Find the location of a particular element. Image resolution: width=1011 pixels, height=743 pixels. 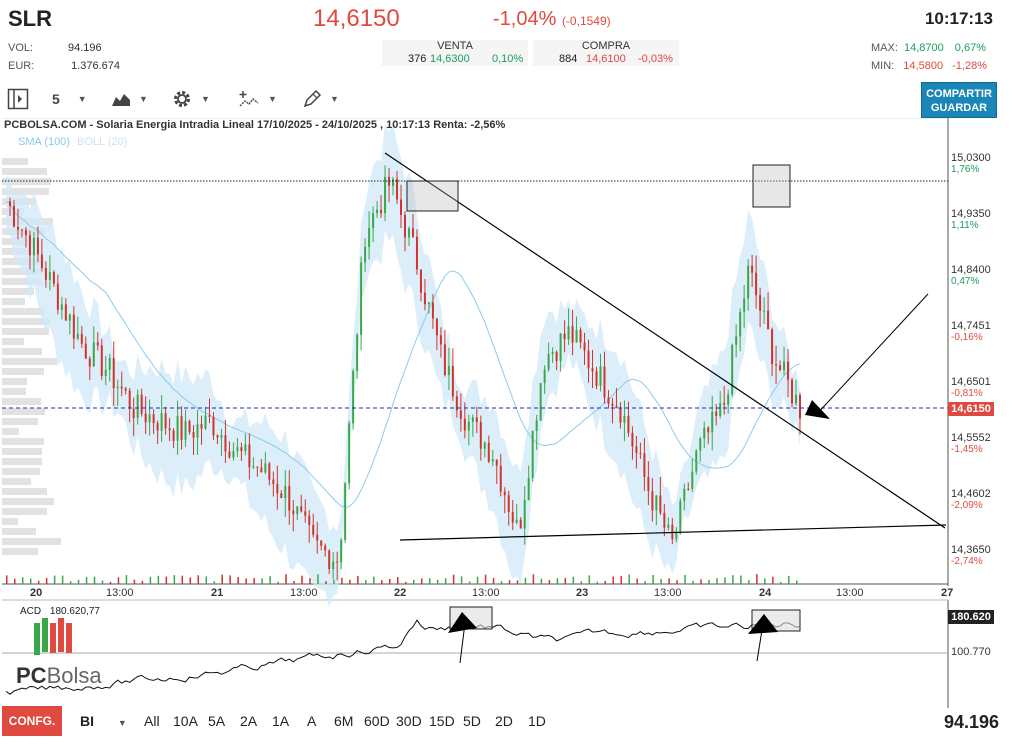

range-60d: 60D is located at coordinates (377, 721).